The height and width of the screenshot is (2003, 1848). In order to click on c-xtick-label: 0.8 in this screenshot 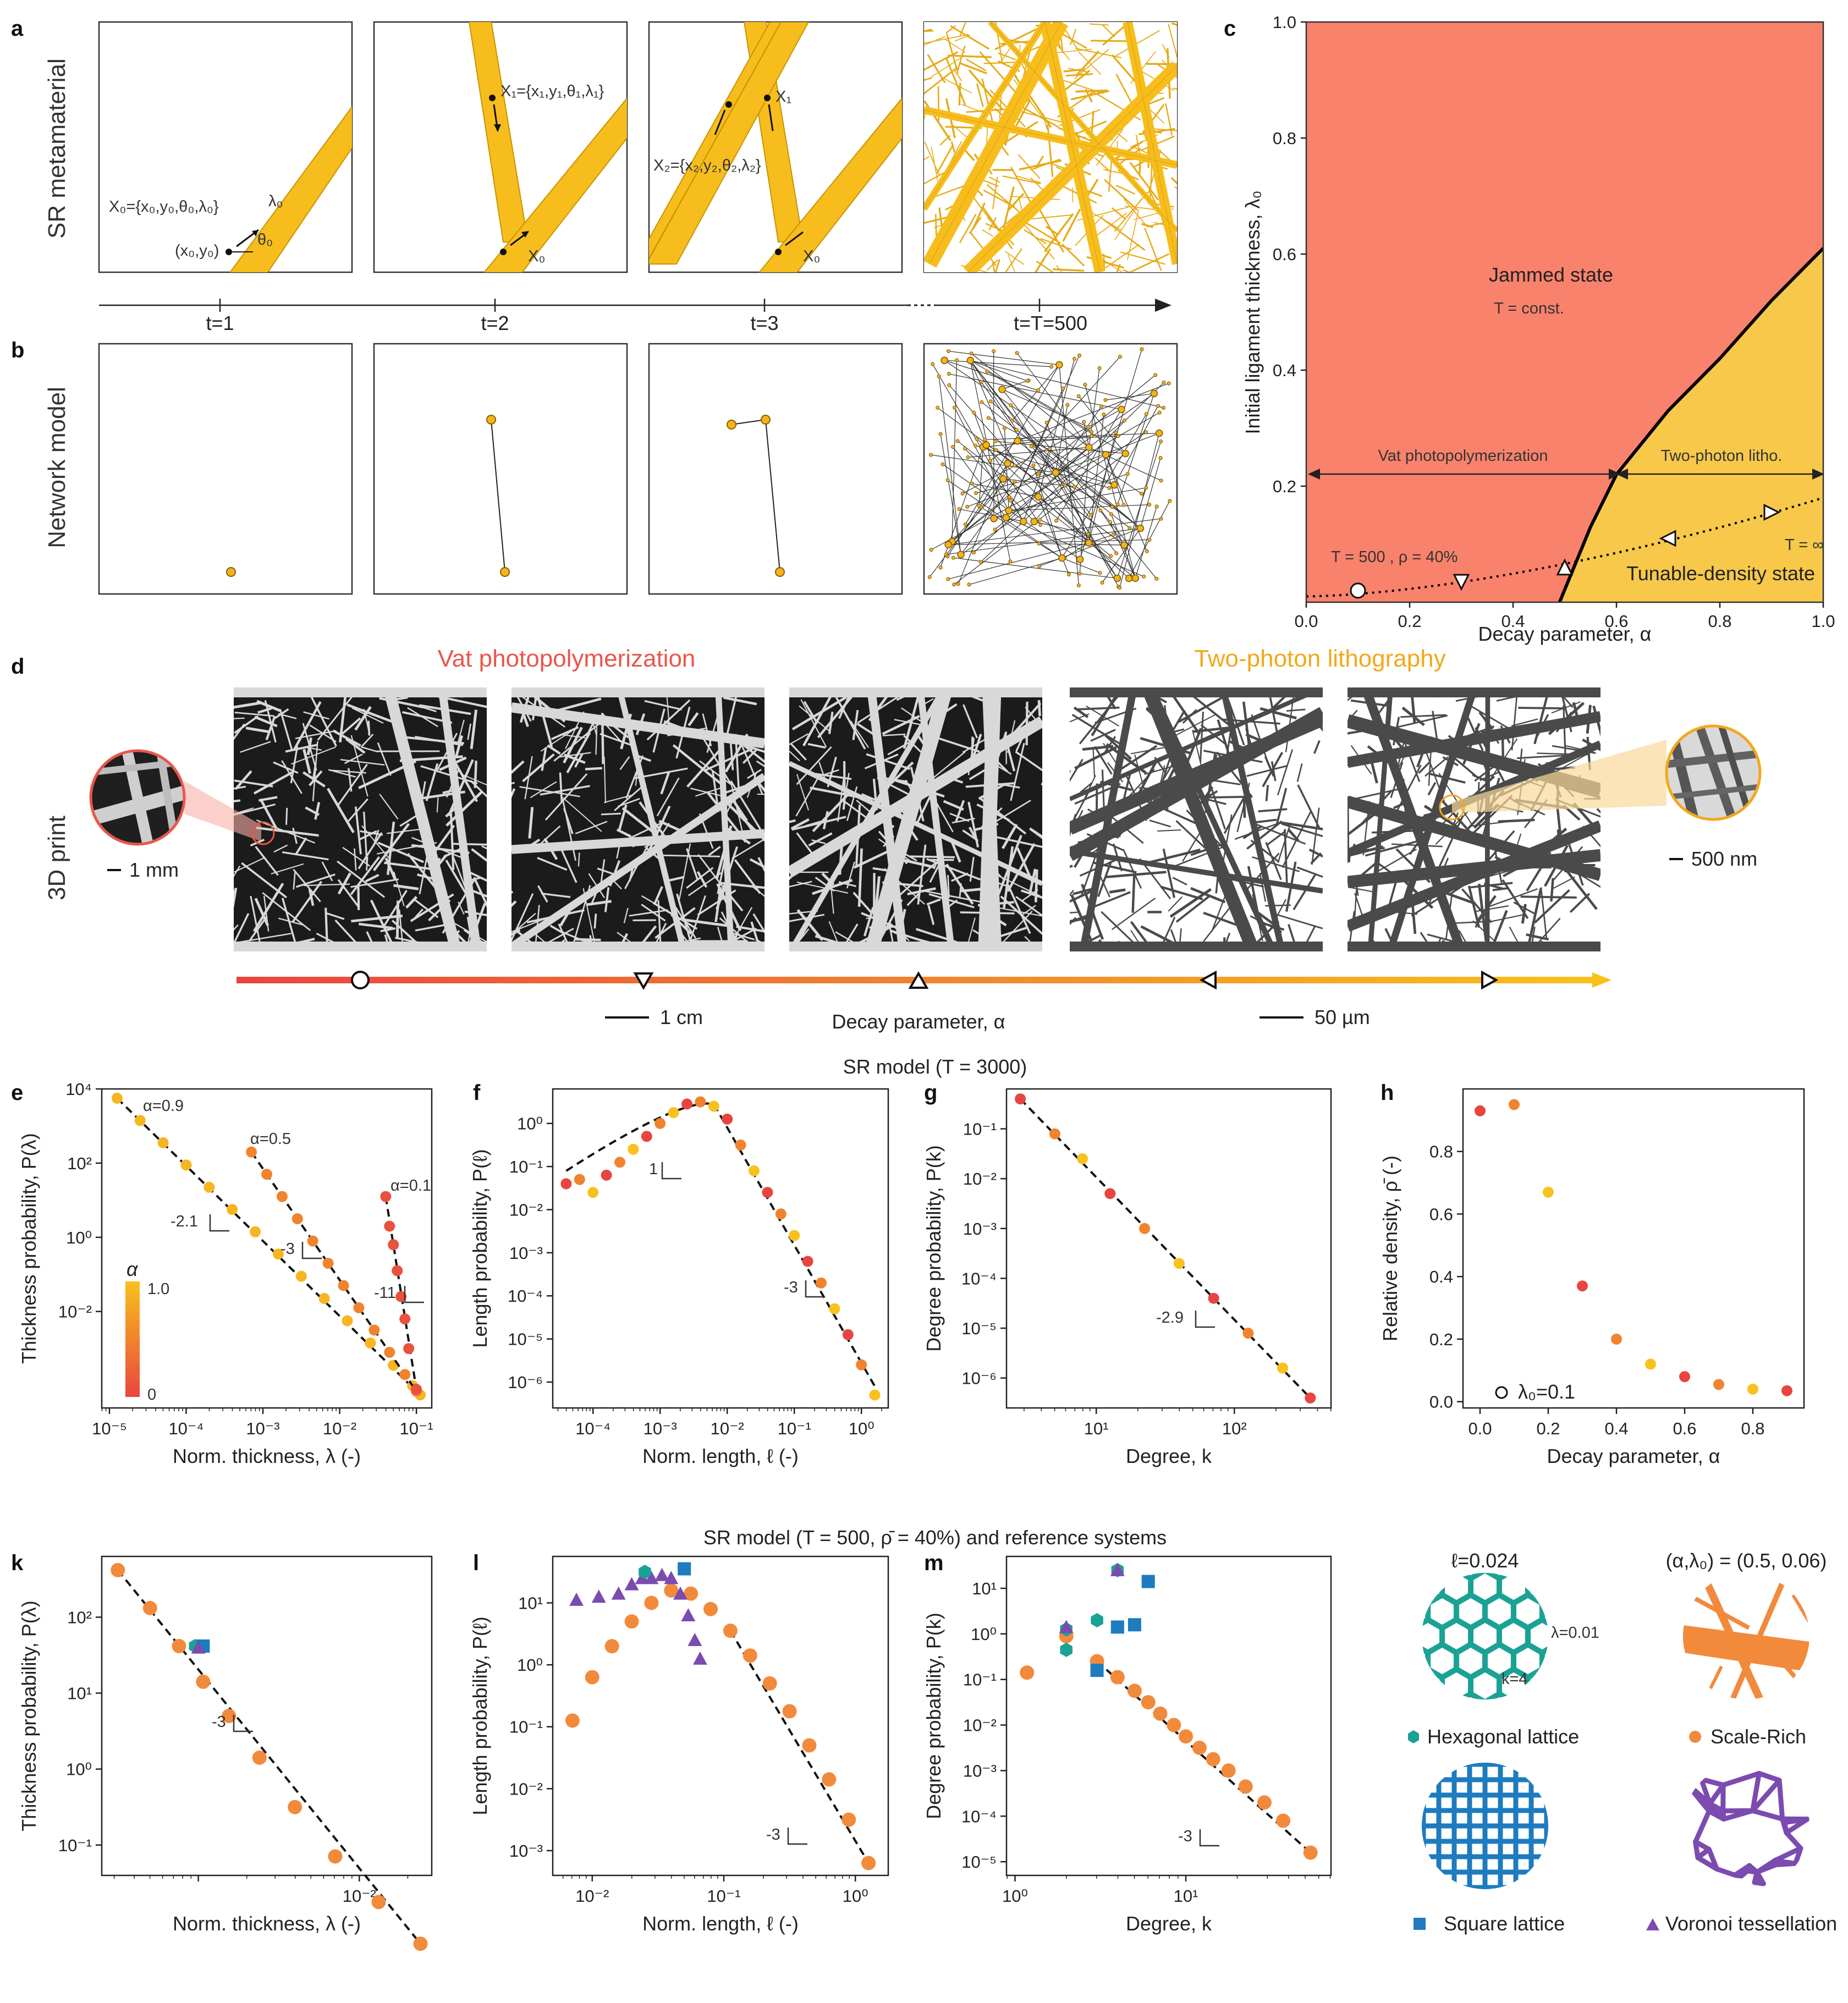, I will do `click(1719, 621)`.